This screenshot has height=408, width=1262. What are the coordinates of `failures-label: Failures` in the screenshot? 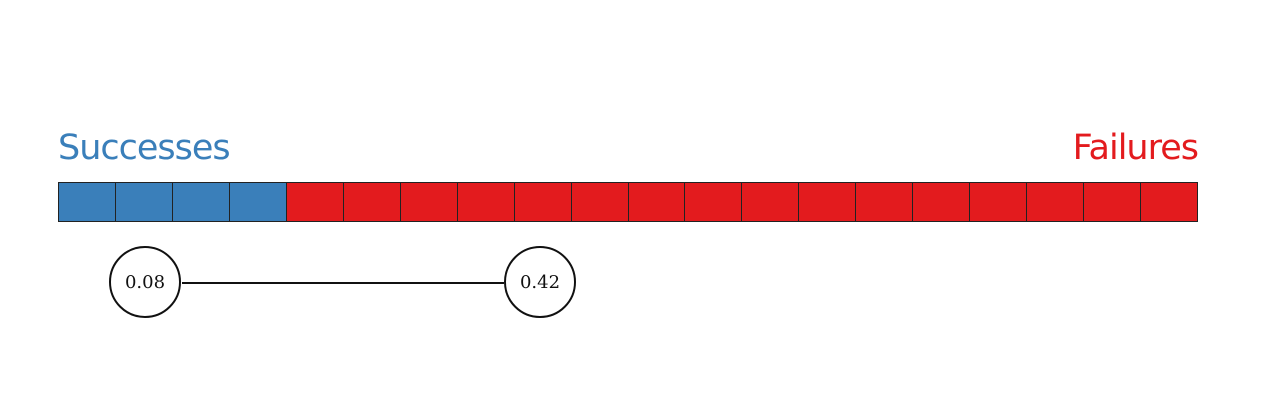 It's located at (1135, 148).